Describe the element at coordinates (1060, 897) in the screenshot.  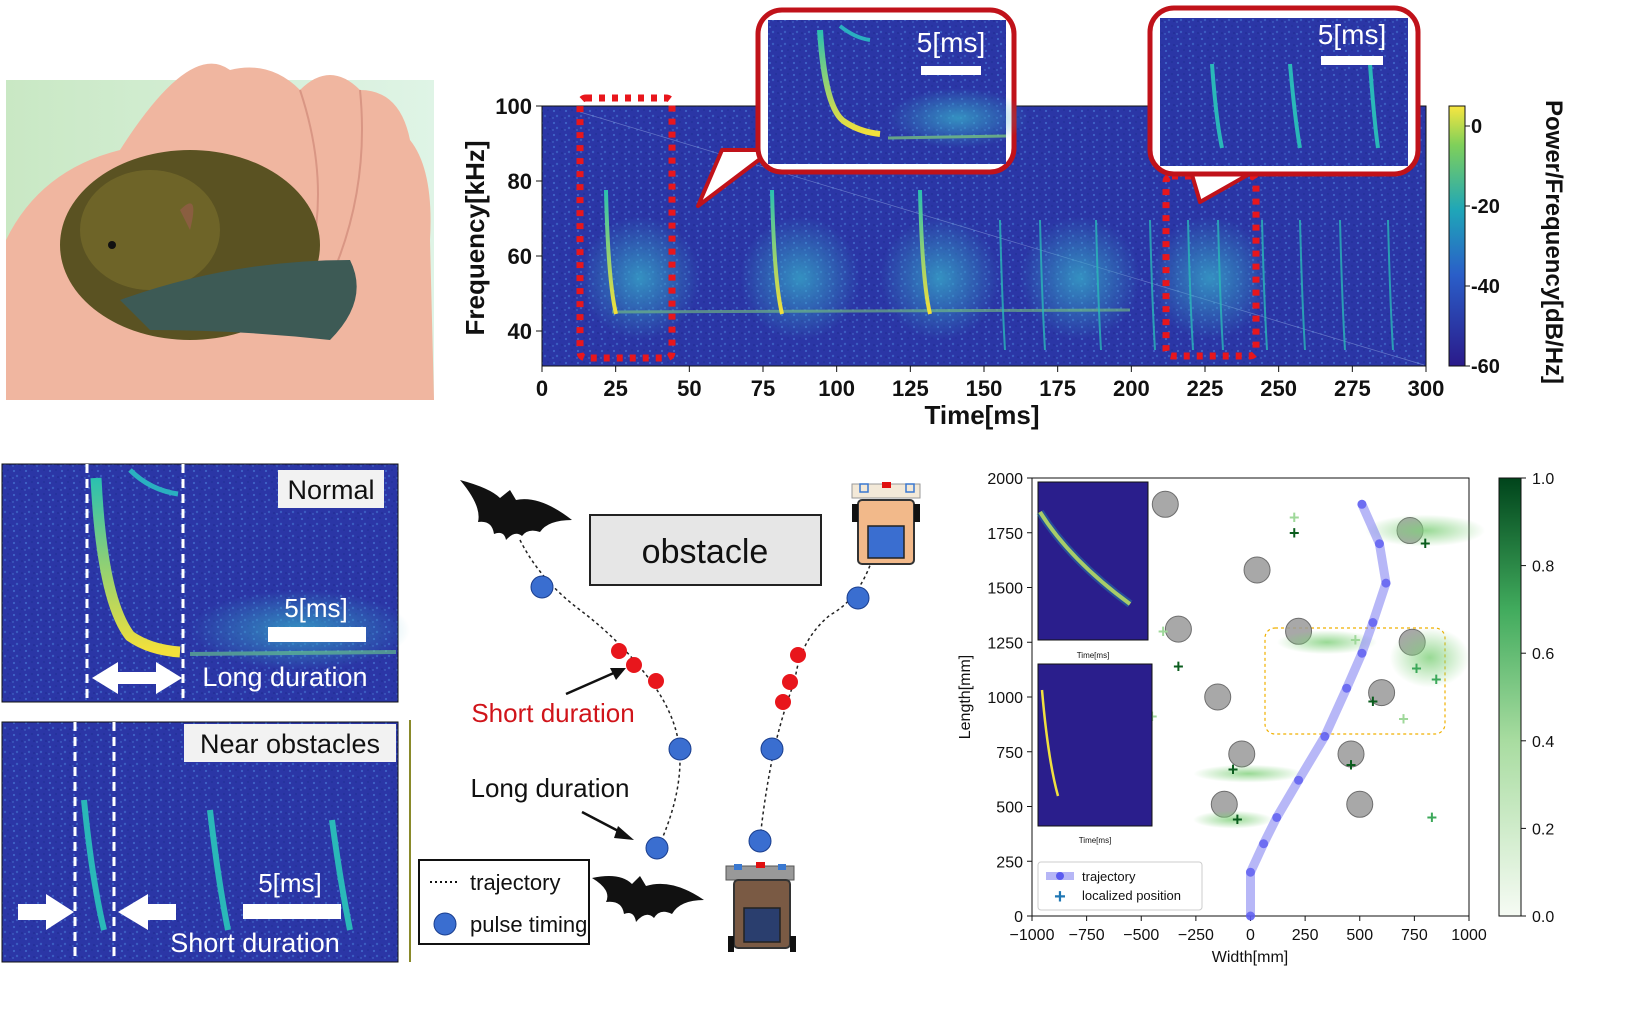
I see `localized-legend-marker: +` at that location.